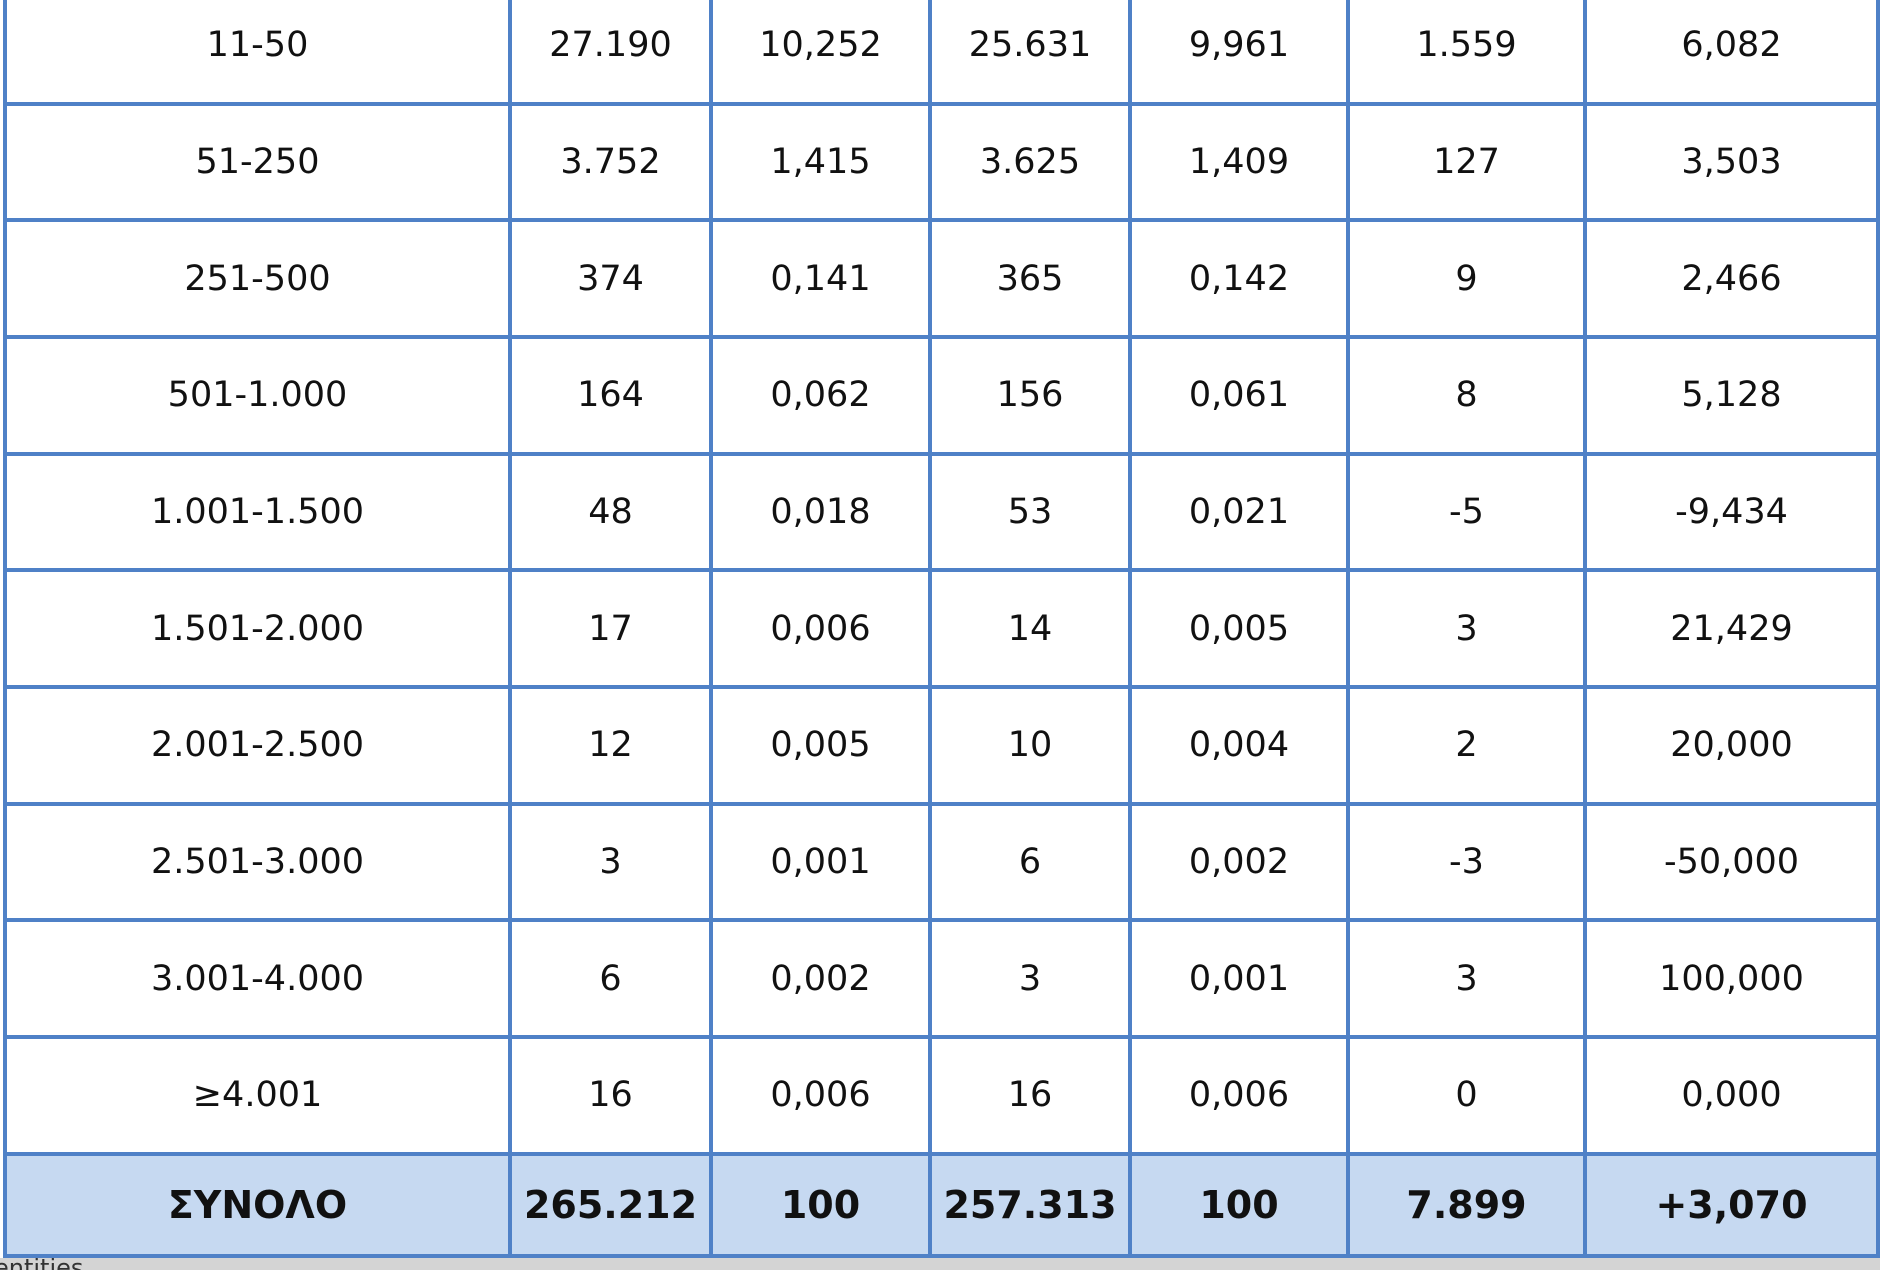 This screenshot has width=1880, height=1270. Describe the element at coordinates (257, 53) in the screenshot. I see `table-cell: 11-50` at that location.